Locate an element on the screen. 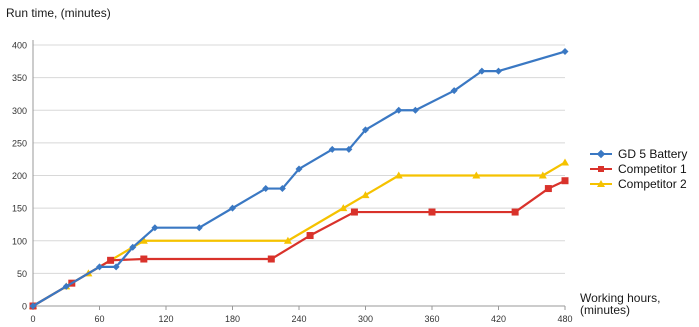 The image size is (699, 327). legend-item-gd5-battery: GD 5 Battery is located at coordinates (638, 153).